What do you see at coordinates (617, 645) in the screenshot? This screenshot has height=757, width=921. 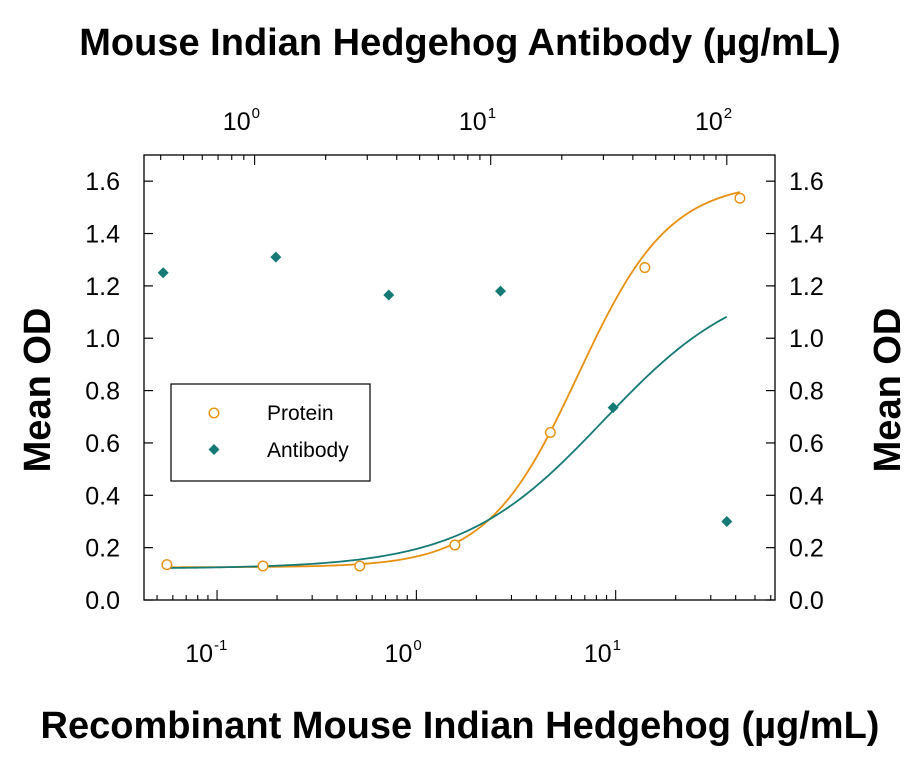 I see `x-bottom-tick-exponent: 1` at bounding box center [617, 645].